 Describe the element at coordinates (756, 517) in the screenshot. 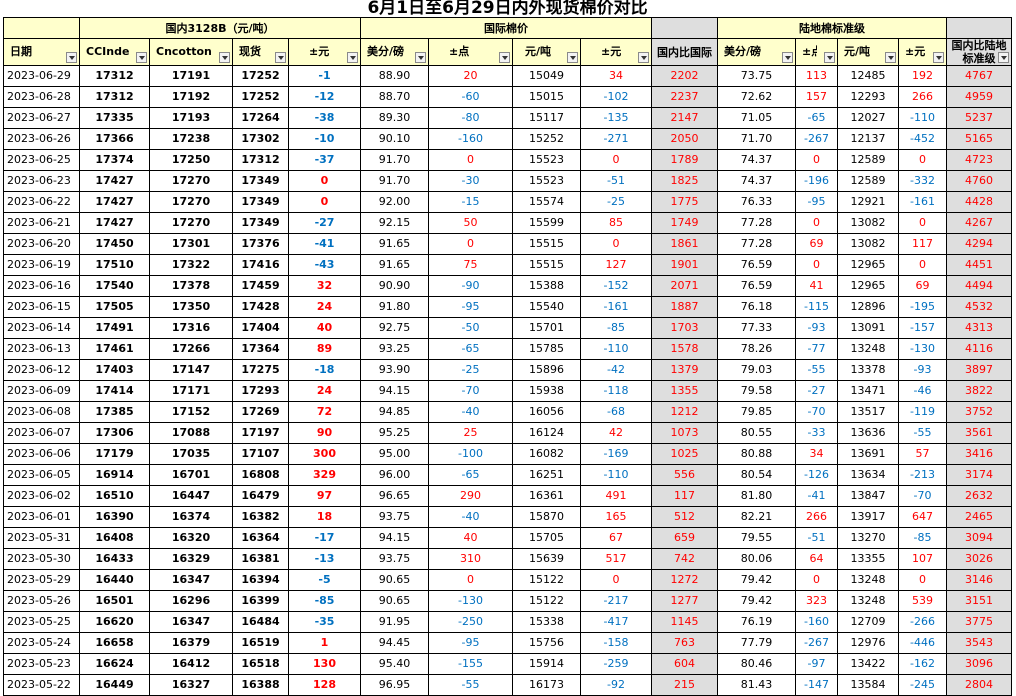

I see `cell-usd-lb-land: 82.21` at that location.